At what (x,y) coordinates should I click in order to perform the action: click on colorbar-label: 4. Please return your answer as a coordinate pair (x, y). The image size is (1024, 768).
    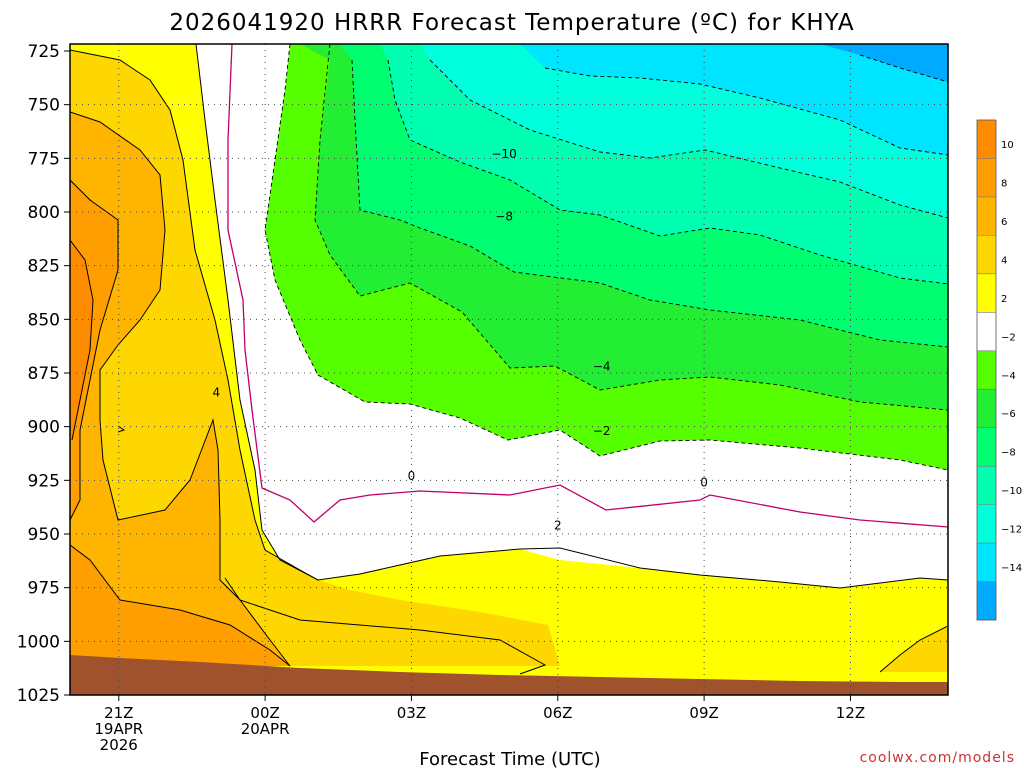
    Looking at the image, I should click on (1004, 260).